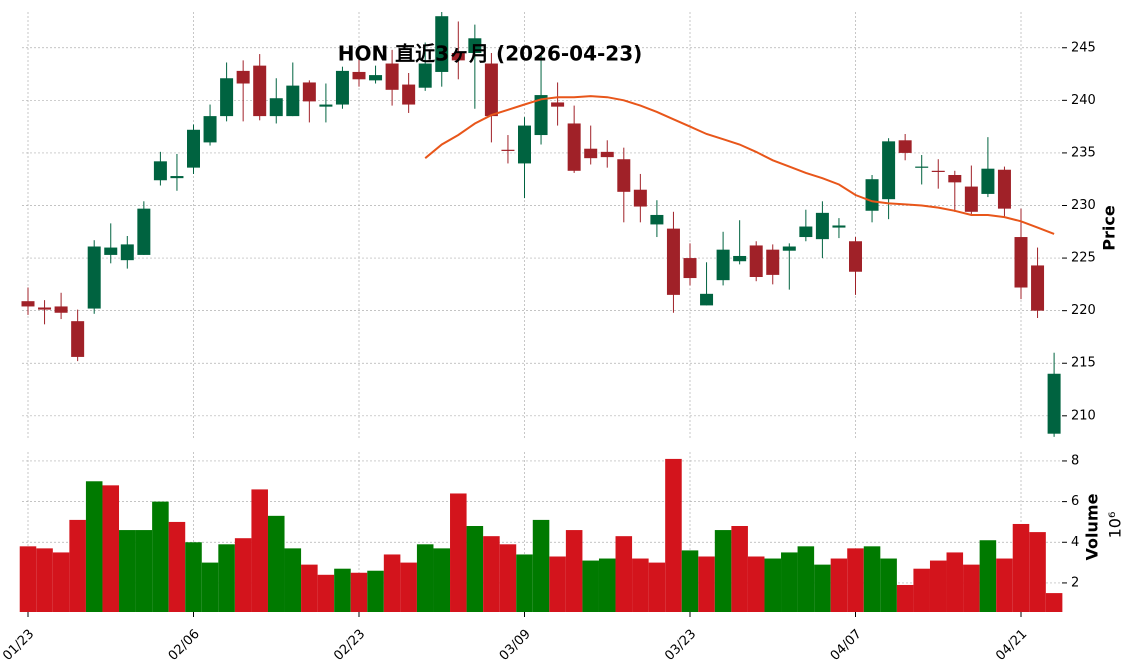 This screenshot has height=670, width=1136. I want to click on y-tick-label: 225, so click(1083, 258).